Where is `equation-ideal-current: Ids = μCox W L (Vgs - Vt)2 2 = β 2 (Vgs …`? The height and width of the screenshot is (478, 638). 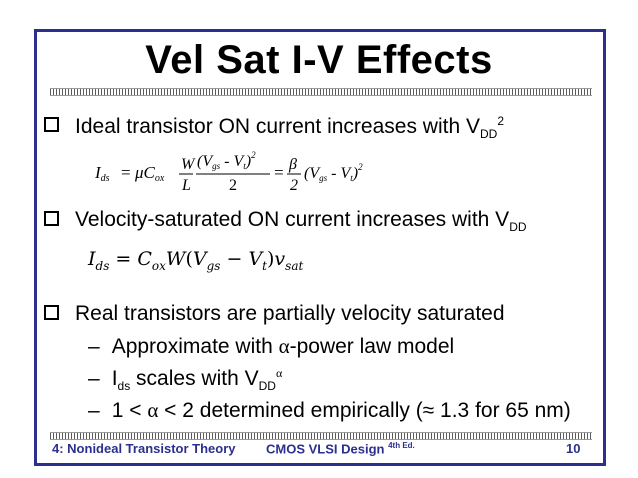 equation-ideal-current: Ids = μCox W L (Vgs - Vt)2 2 = β 2 (Vgs … is located at coordinates (229, 172).